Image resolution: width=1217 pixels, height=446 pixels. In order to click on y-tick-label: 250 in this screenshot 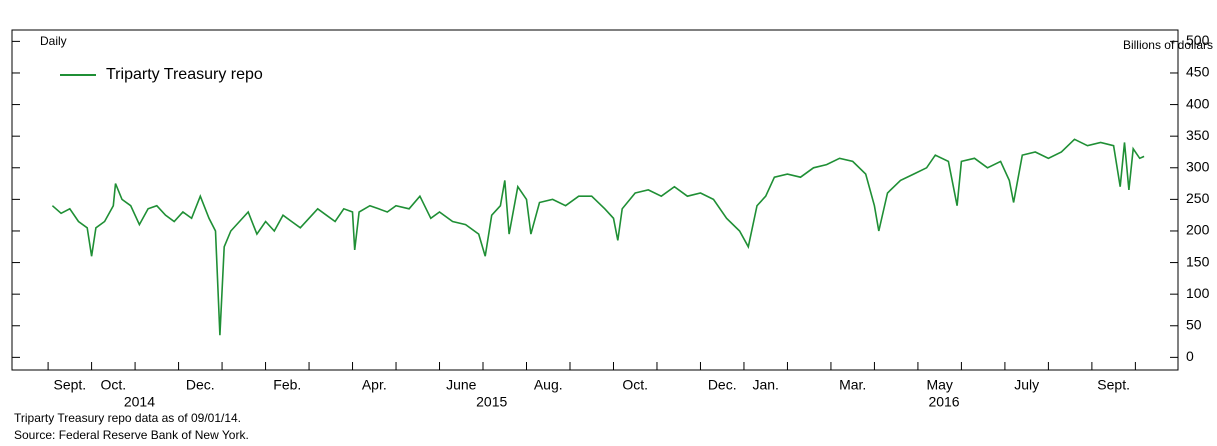, I will do `click(1198, 198)`.